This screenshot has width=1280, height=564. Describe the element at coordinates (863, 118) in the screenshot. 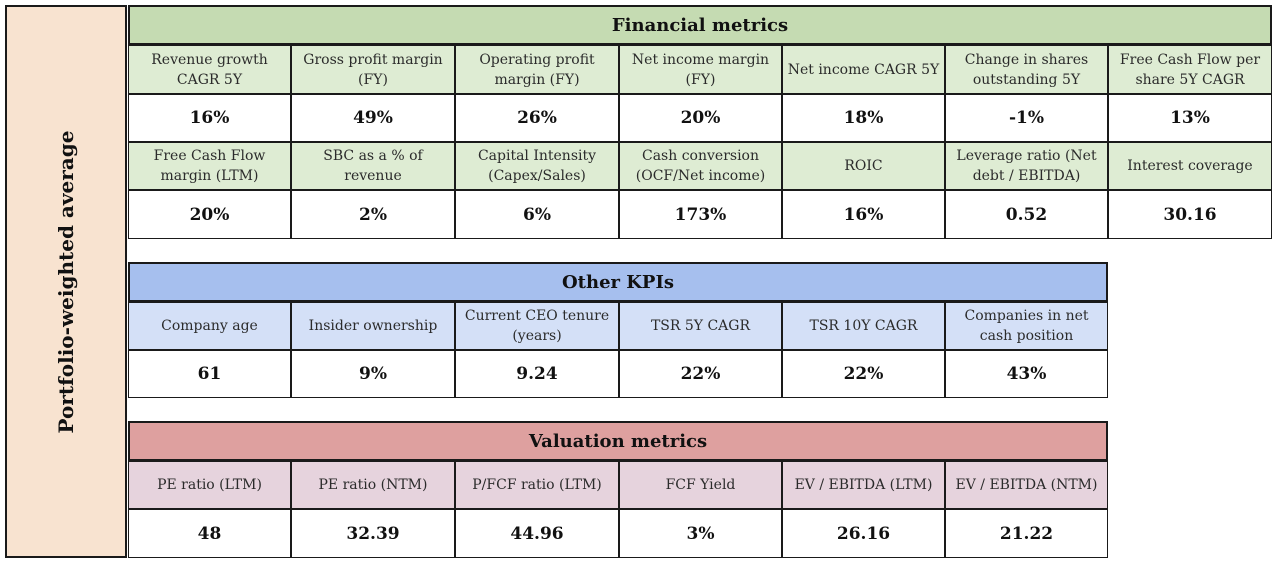

I see `financial-metric-value: 18%` at that location.